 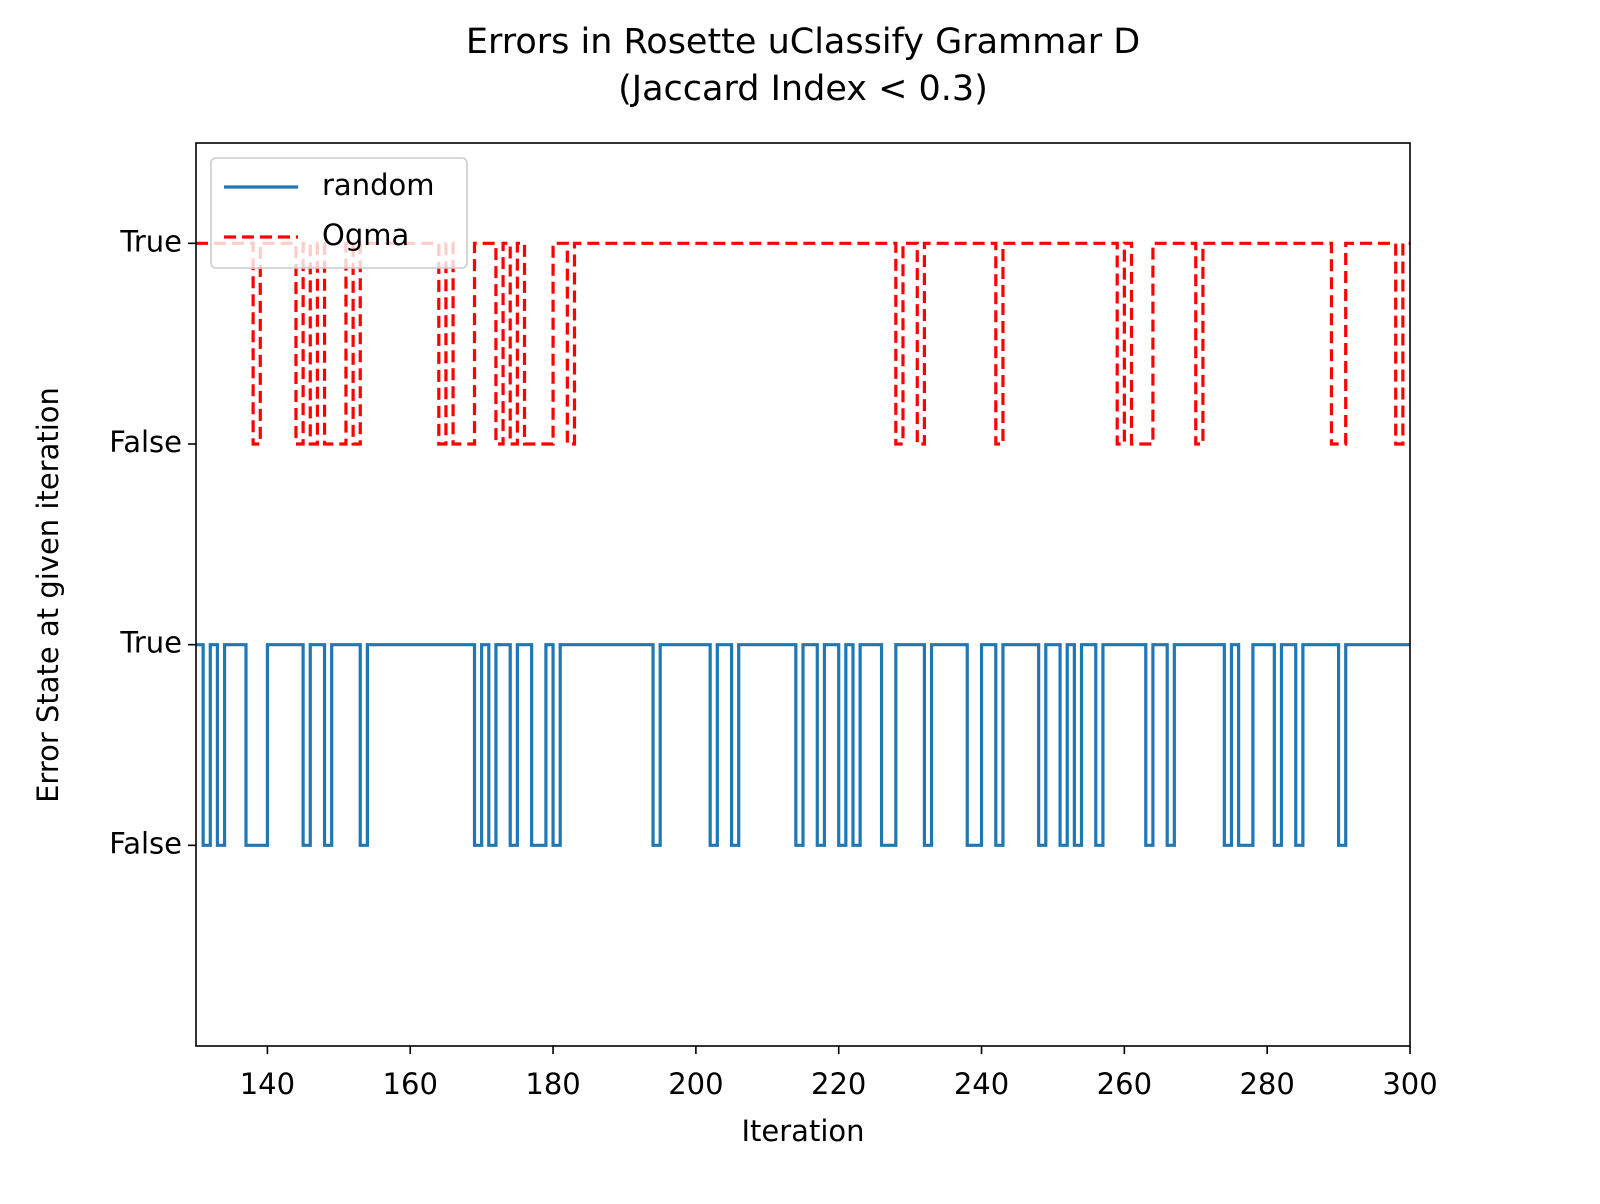 I want to click on chart-title: (Jaccard Index < 0.3), so click(x=803, y=89).